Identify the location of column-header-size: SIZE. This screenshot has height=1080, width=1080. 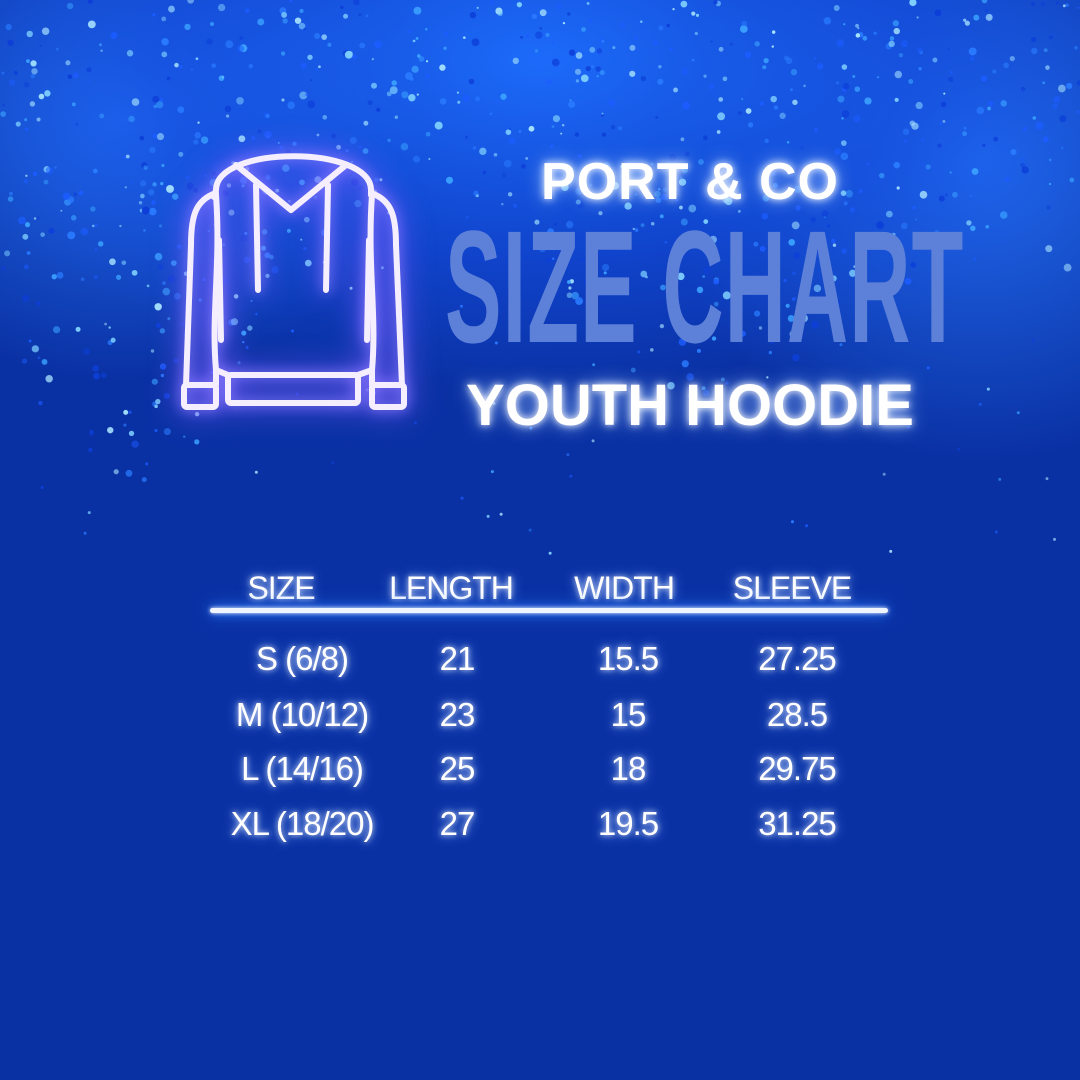
(281, 588).